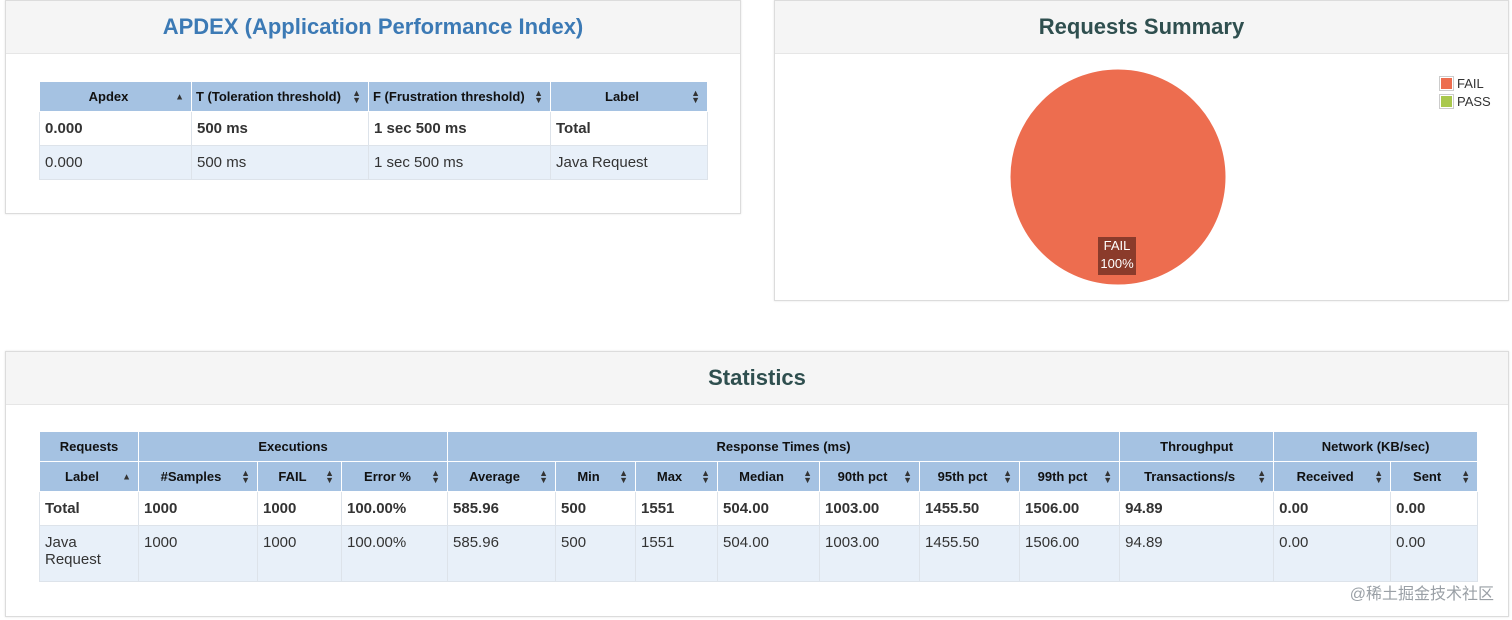  I want to click on stats-header-99th: 99th pct ▲ ▼, so click(1070, 476).